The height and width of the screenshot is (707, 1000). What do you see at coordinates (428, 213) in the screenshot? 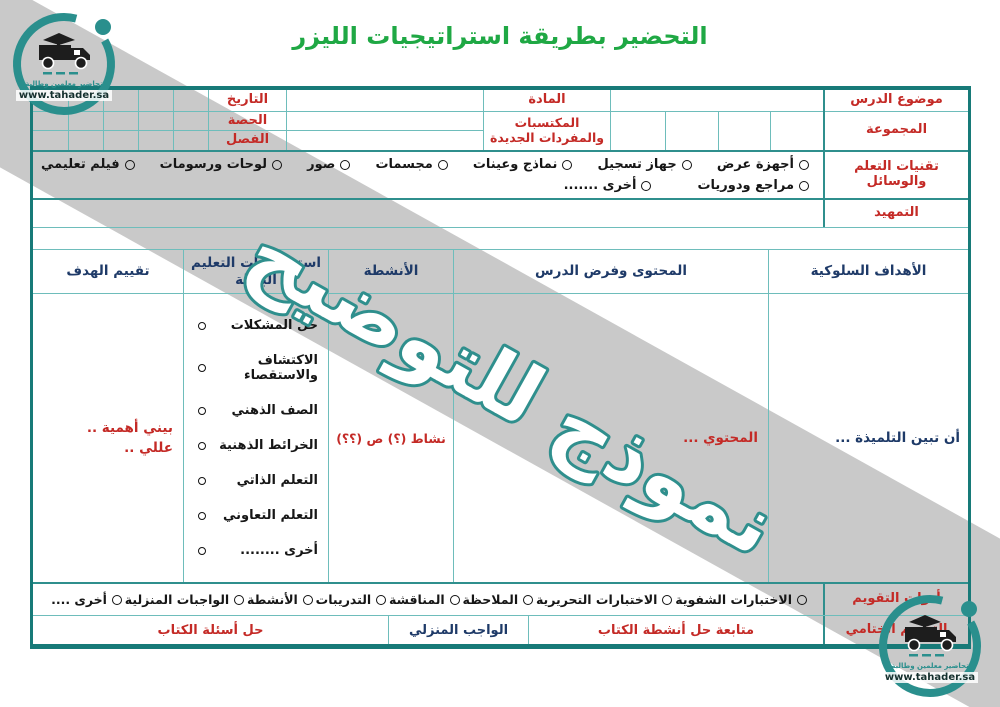
I see `input-cell-intro` at bounding box center [428, 213].